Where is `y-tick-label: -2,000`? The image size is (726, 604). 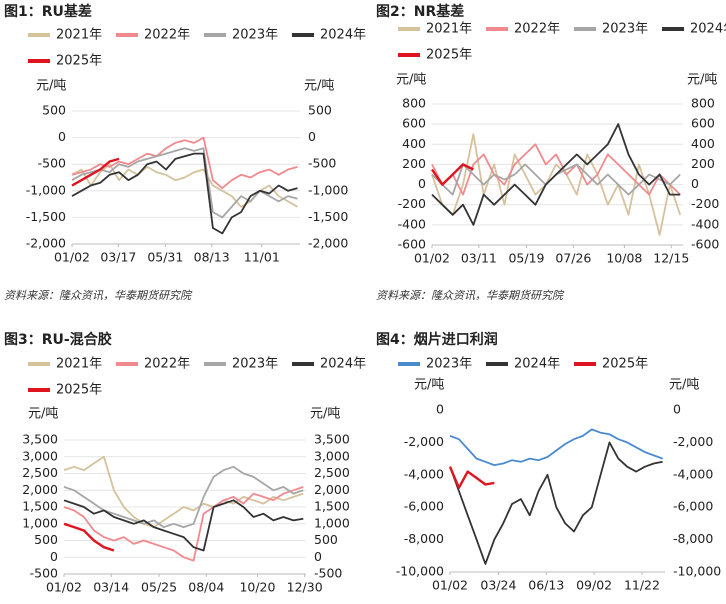 y-tick-label: -2,000 is located at coordinates (424, 441).